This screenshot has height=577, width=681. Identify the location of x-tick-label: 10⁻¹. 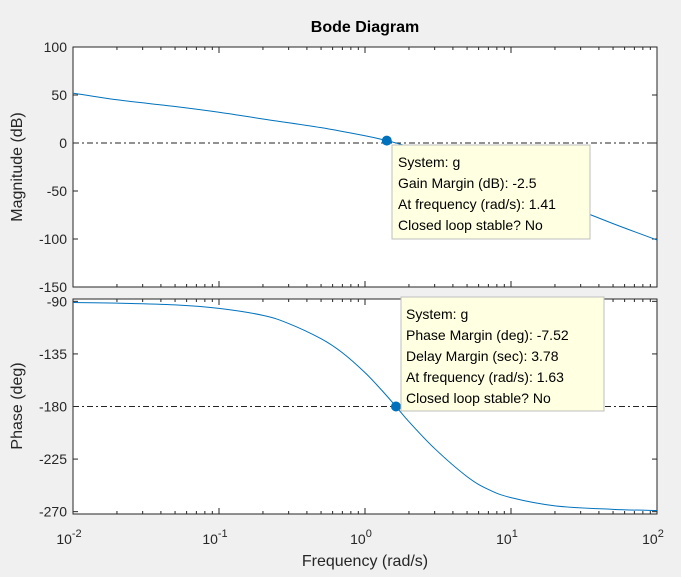
(214, 537).